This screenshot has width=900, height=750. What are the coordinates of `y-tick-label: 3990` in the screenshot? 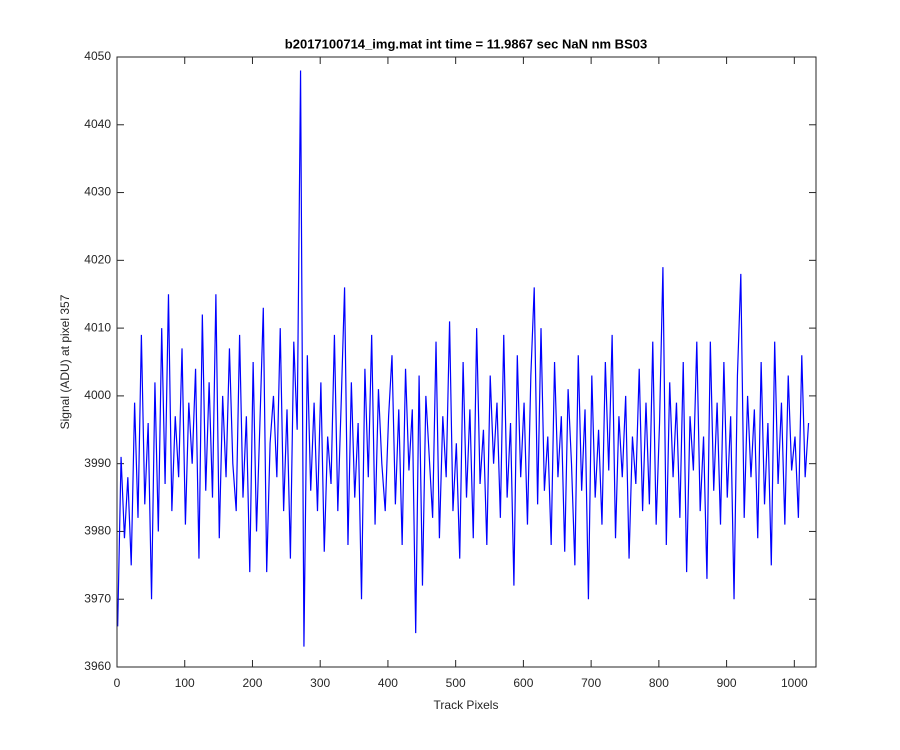 It's located at (97, 463).